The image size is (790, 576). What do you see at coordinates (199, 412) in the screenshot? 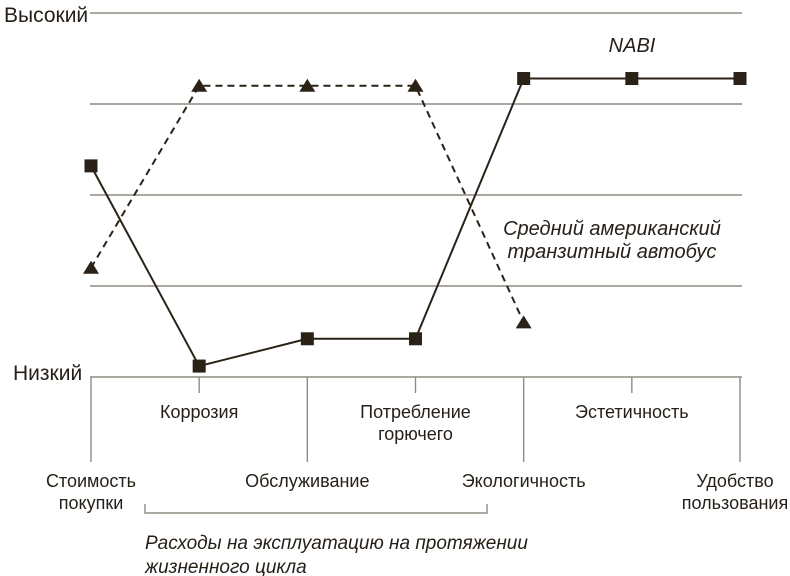
I see `x-category-label: Коррозия` at bounding box center [199, 412].